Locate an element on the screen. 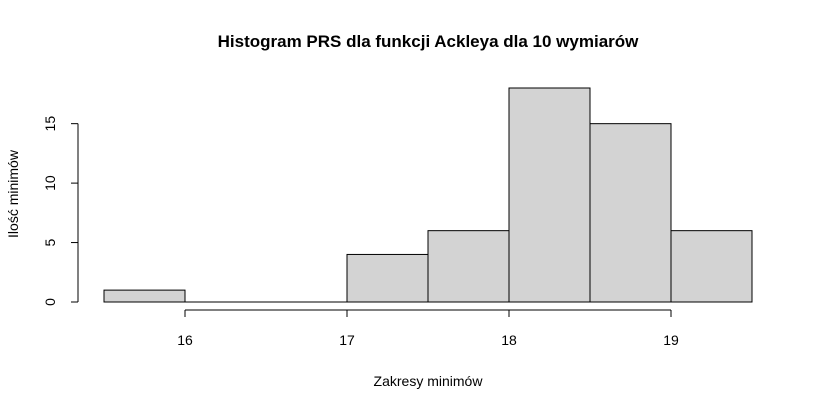 The width and height of the screenshot is (819, 409). y-tick-label: 15 is located at coordinates (50, 124).